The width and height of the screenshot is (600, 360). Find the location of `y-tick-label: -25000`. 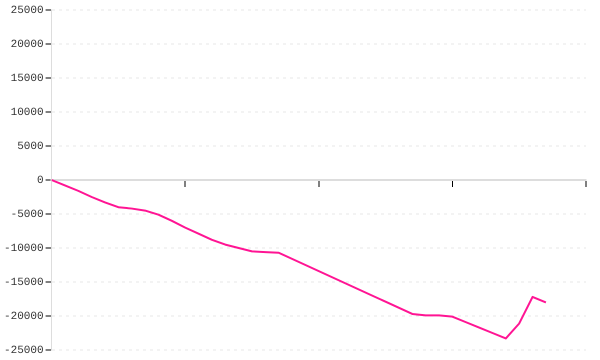

y-tick-label: -25000 is located at coordinates (24, 350).